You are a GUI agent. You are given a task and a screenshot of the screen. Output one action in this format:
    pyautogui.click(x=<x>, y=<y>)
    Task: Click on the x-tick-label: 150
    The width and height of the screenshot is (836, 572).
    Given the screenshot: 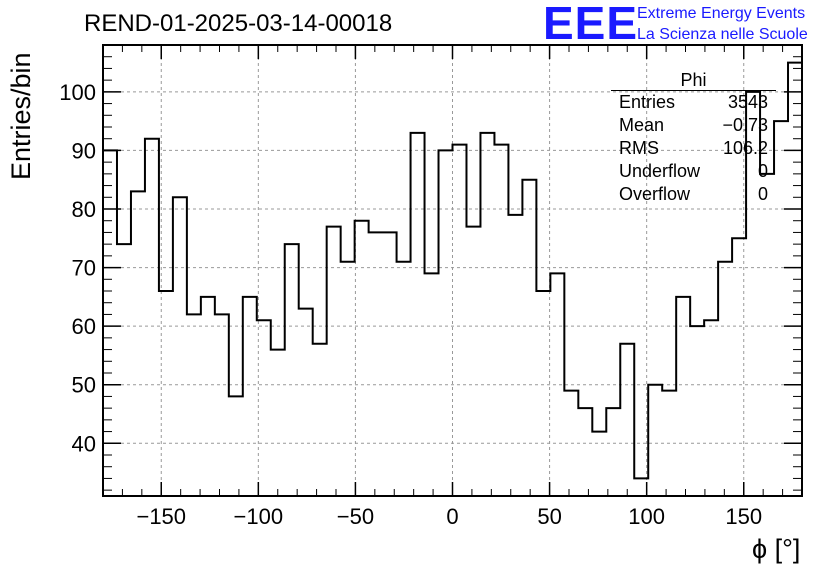 What is the action you would take?
    pyautogui.click(x=743, y=516)
    